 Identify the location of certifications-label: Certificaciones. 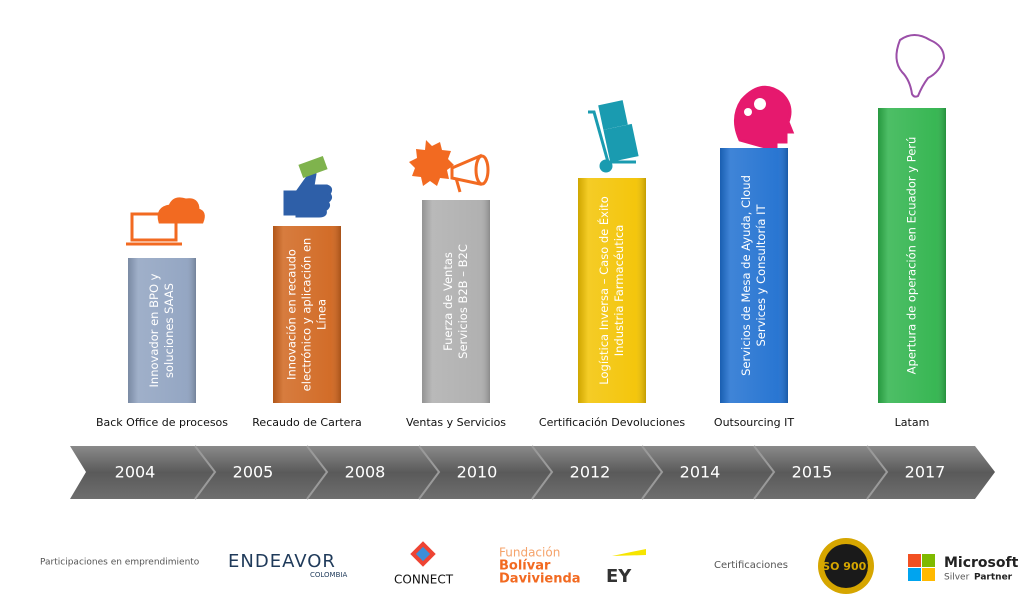
(751, 565).